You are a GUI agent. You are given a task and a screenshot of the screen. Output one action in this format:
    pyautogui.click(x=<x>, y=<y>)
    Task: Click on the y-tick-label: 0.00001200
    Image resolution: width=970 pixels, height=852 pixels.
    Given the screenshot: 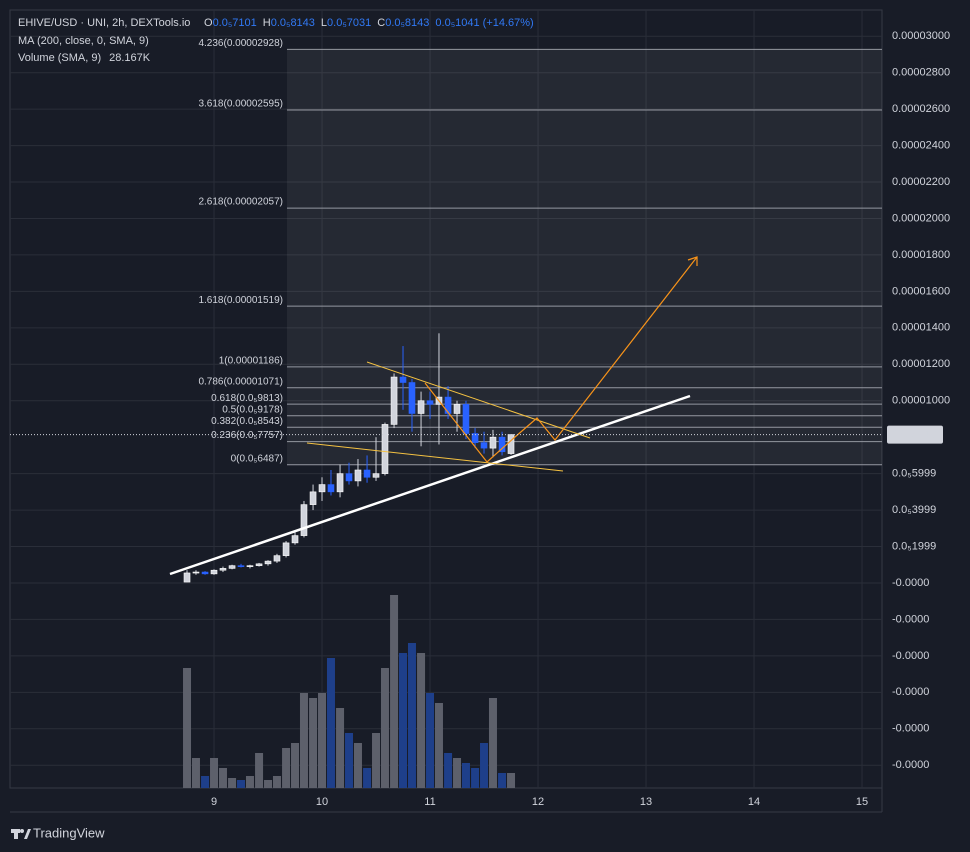 What is the action you would take?
    pyautogui.click(x=921, y=364)
    